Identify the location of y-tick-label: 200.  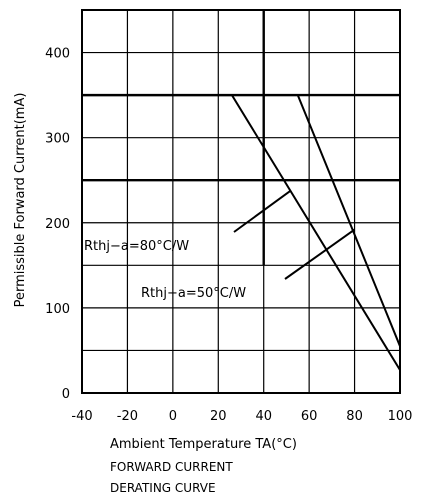
(57, 224).